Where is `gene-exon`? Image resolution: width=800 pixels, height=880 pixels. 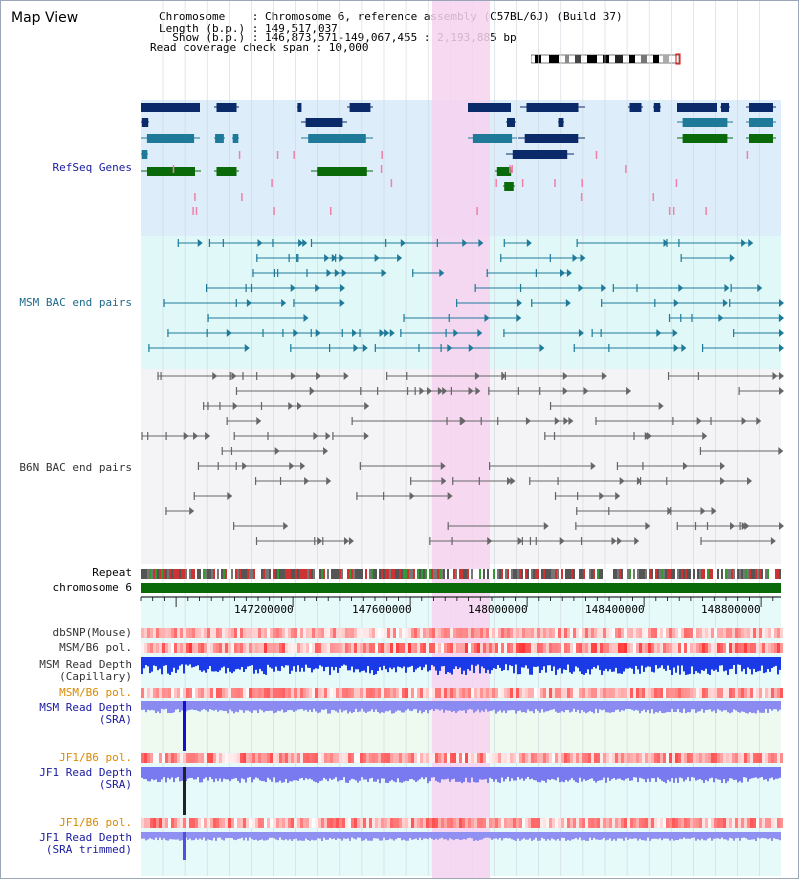 gene-exon is located at coordinates (657, 107).